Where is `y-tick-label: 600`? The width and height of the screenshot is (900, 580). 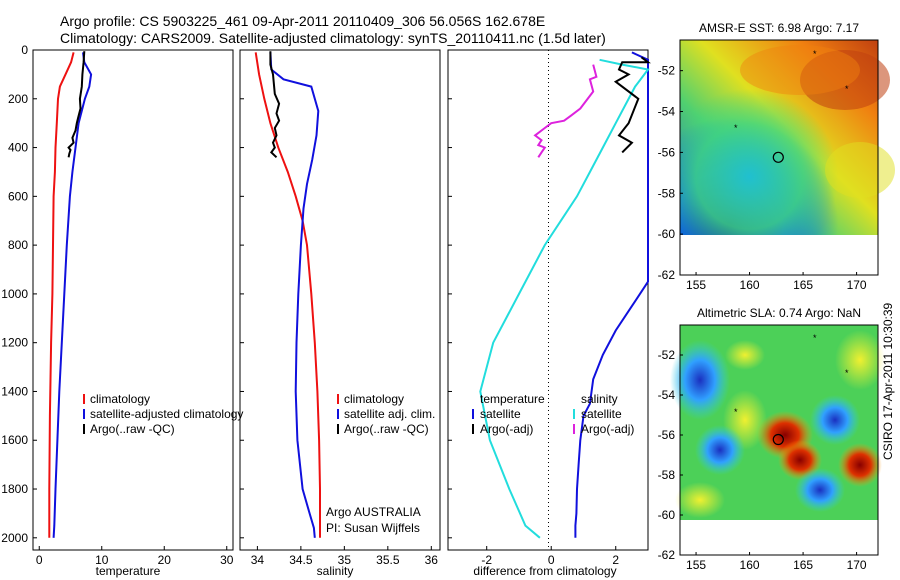
y-tick-label: 600 is located at coordinates (18, 196).